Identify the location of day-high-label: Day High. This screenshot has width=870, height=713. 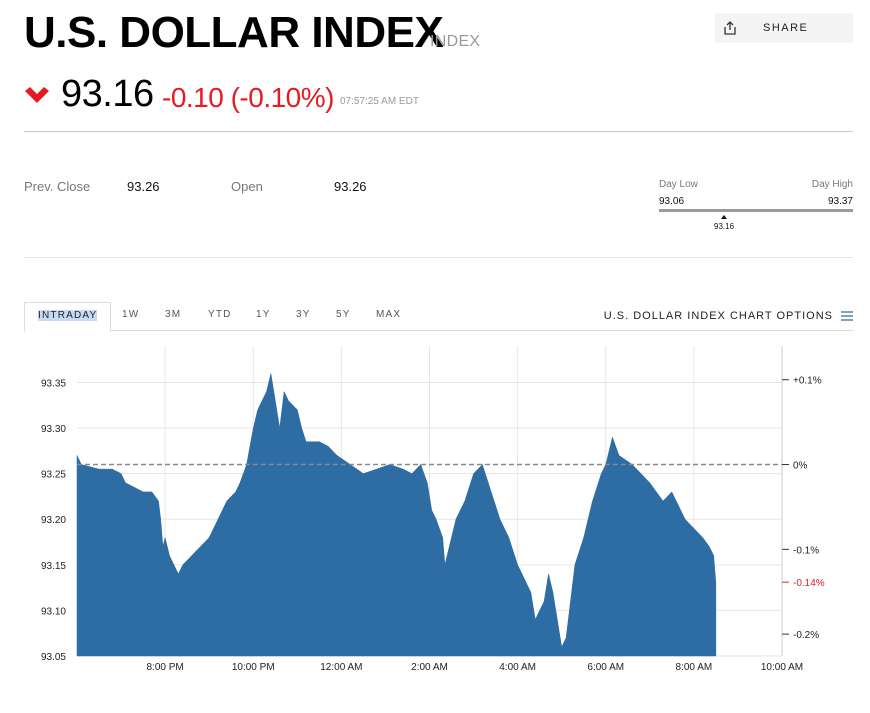
(832, 184).